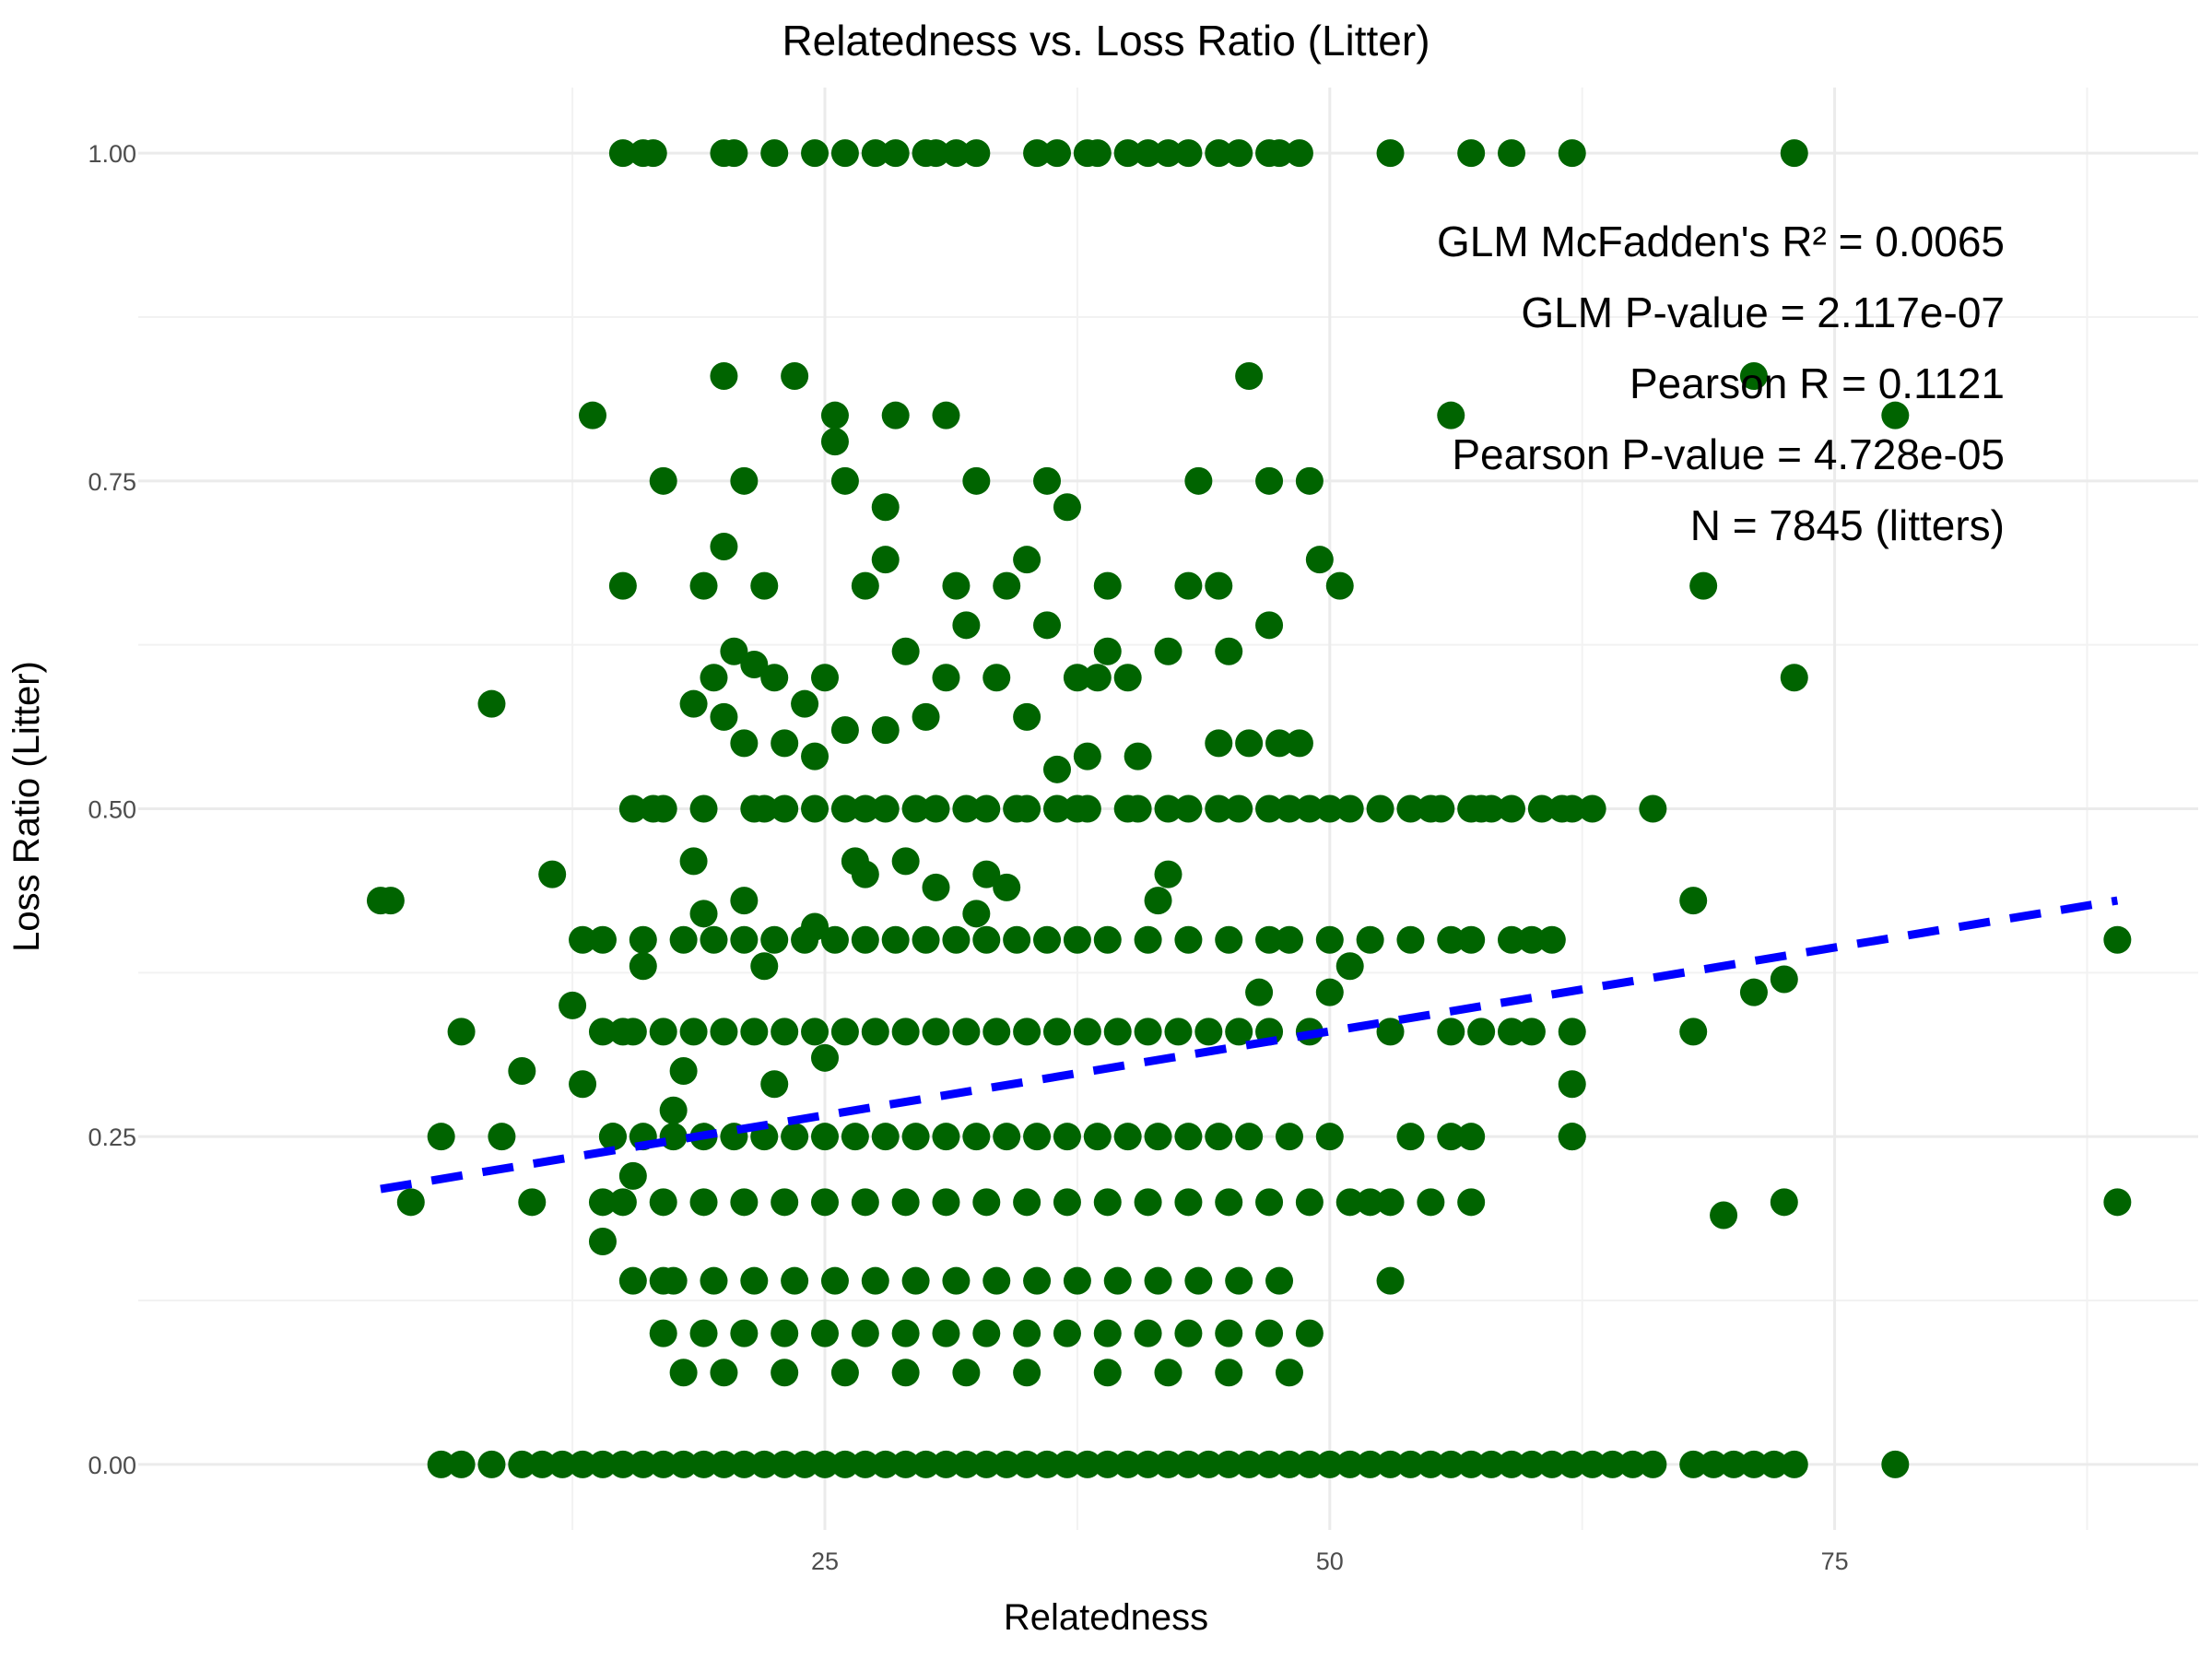 The image size is (2212, 1659). I want to click on y-tick-label: 0.00, so click(112, 1465).